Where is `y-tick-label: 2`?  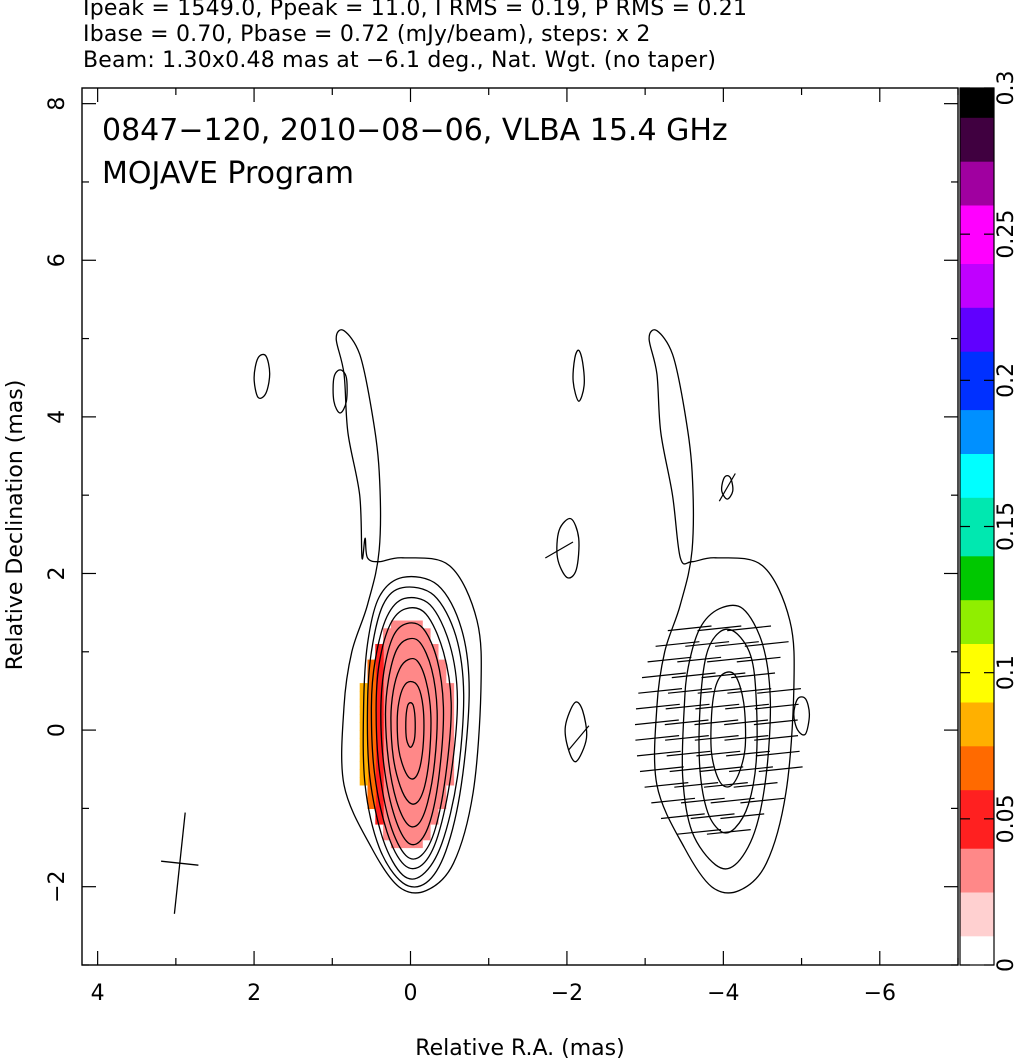
y-tick-label: 2 is located at coordinates (57, 573).